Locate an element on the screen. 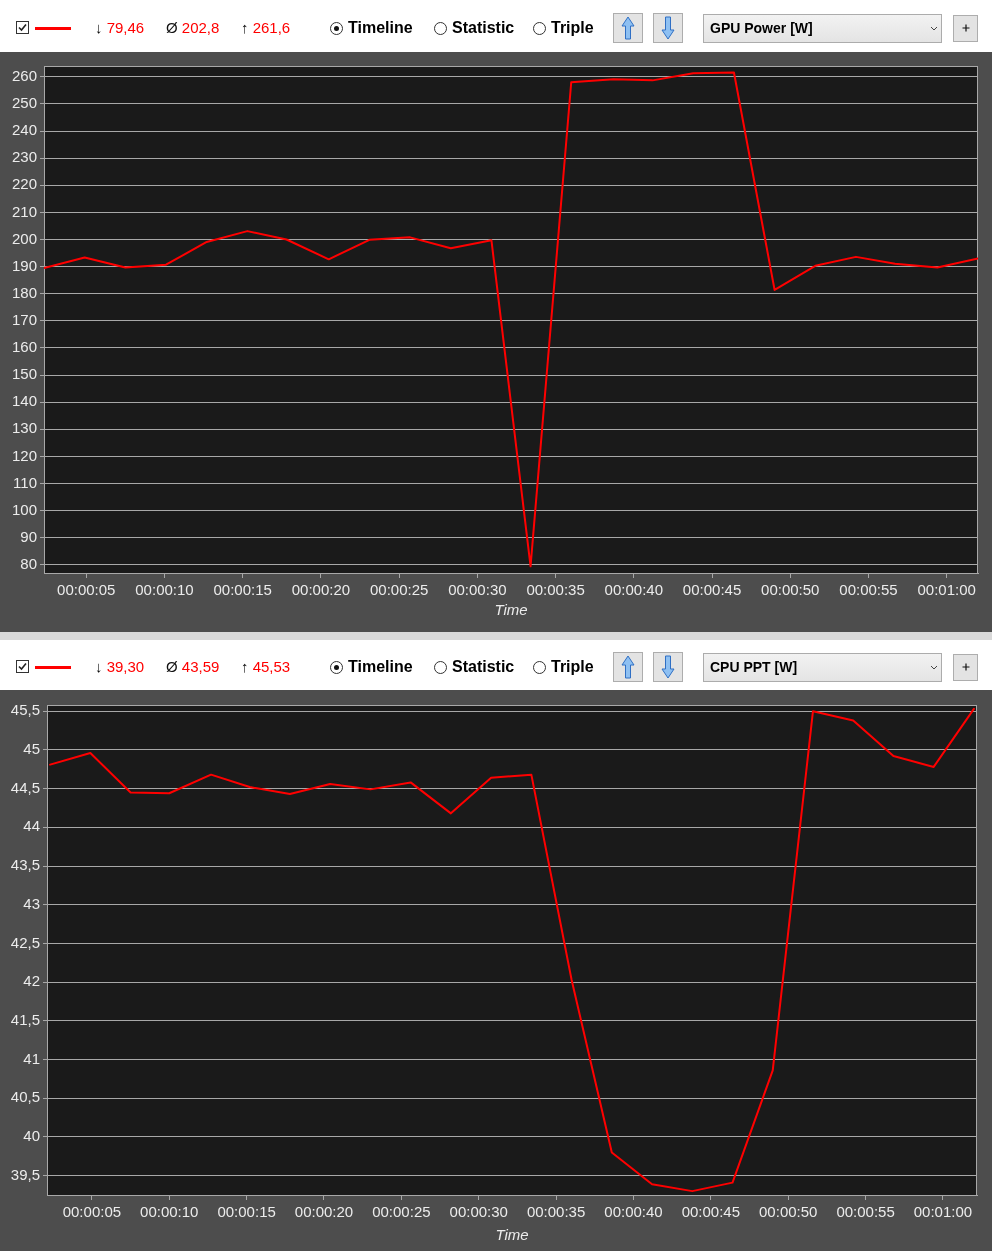  y-tick-label: 43 is located at coordinates (31, 903).